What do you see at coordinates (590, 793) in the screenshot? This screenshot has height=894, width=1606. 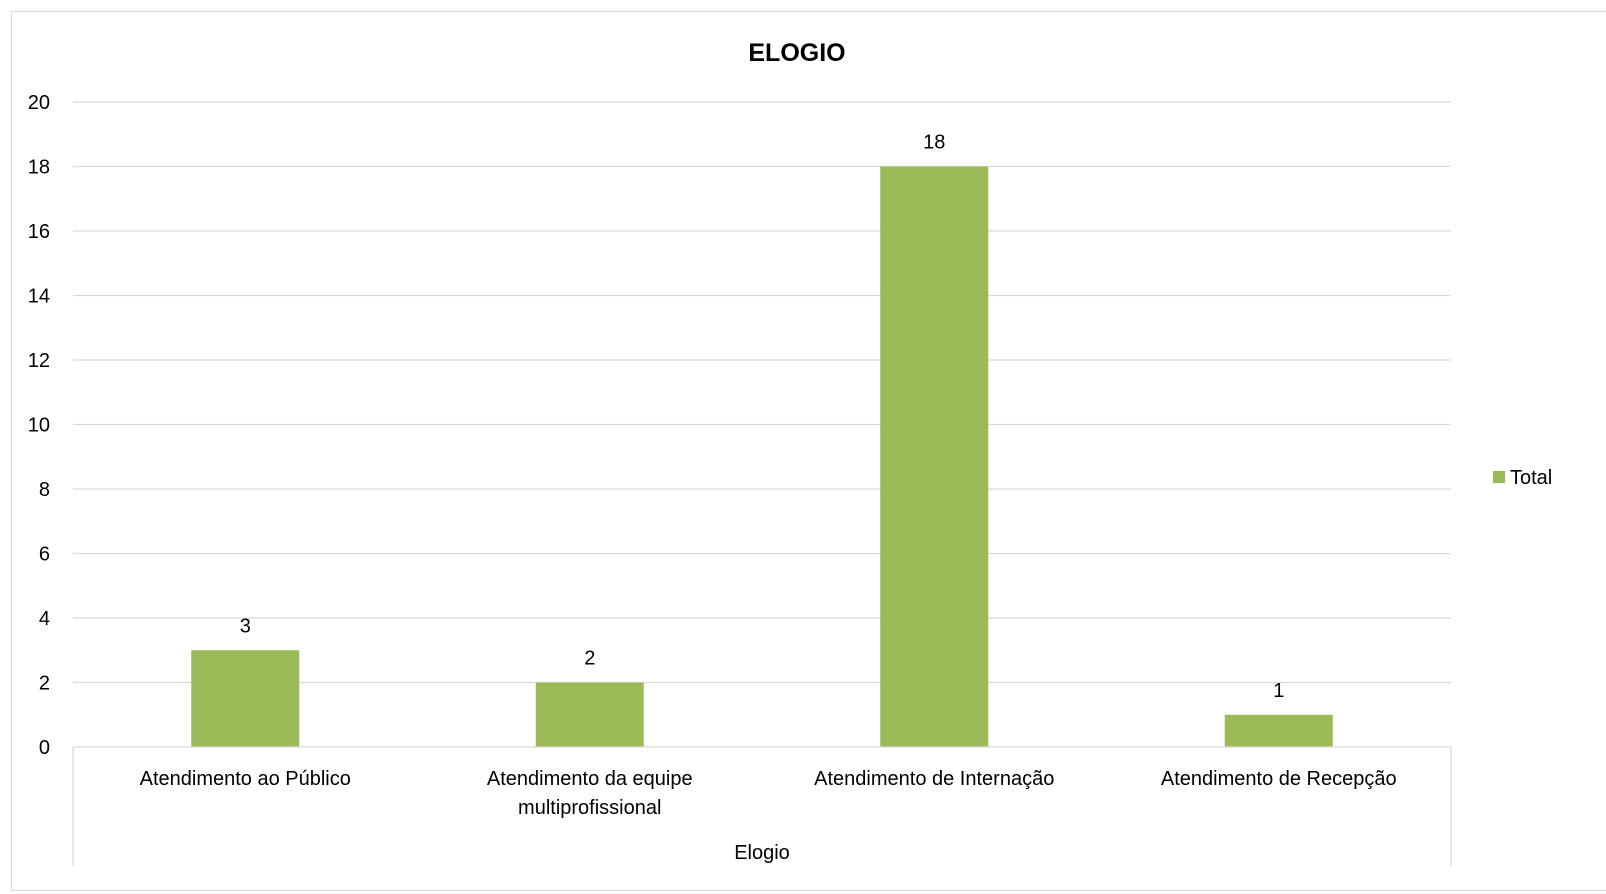 I see `category-label: Atendimento da equipe multiprofissional` at bounding box center [590, 793].